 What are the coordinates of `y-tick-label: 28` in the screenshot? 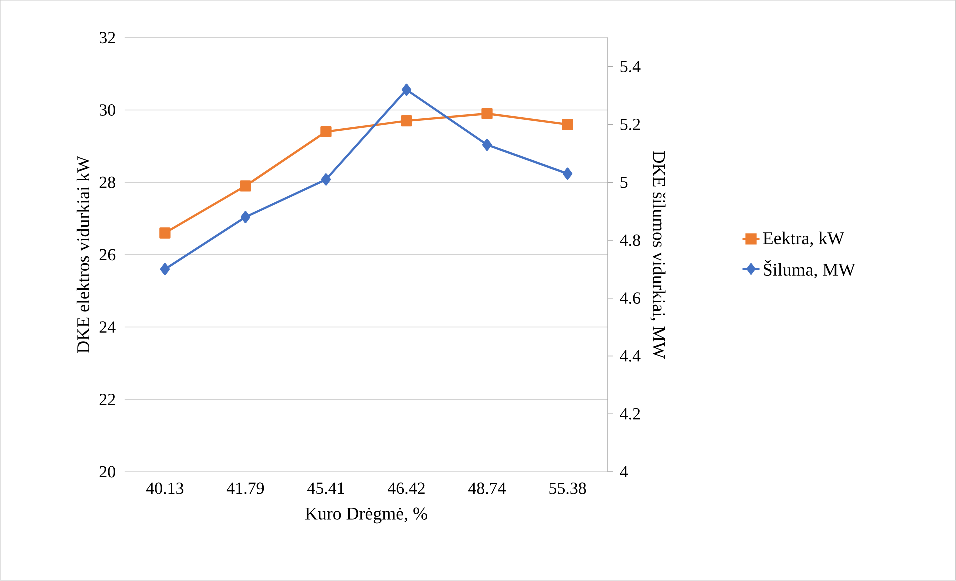 It's located at (108, 182).